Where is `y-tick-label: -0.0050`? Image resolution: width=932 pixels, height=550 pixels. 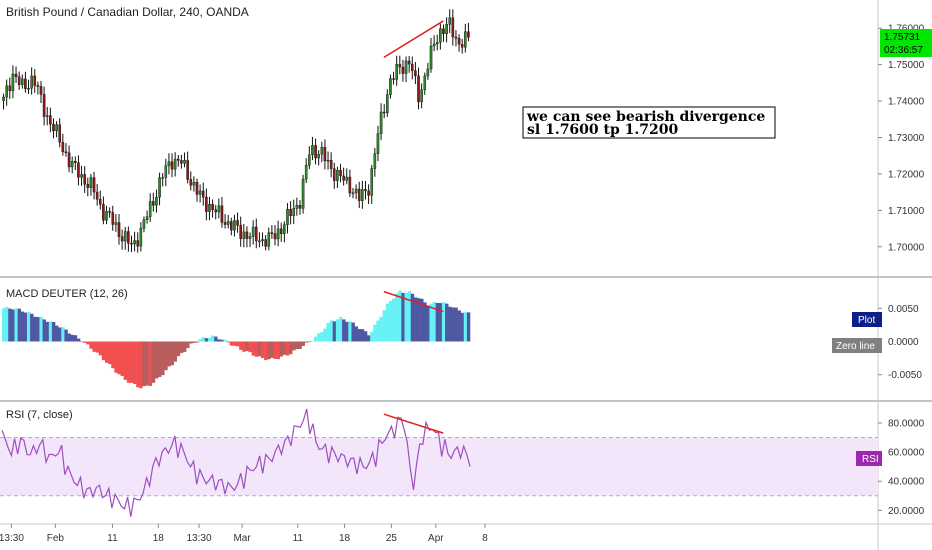 y-tick-label: -0.0050 is located at coordinates (905, 375).